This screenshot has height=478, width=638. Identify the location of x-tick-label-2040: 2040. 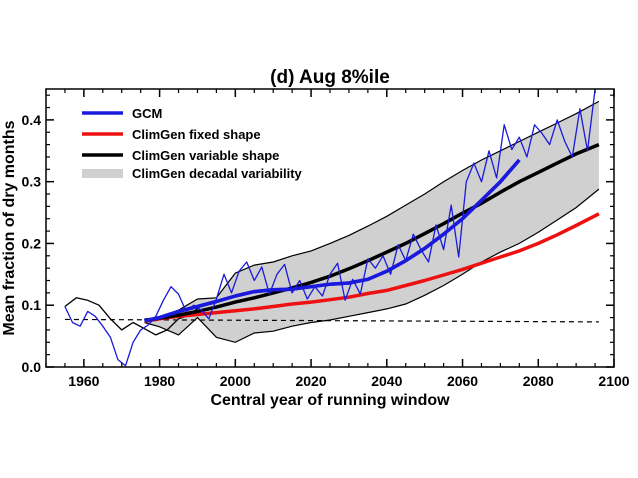
(386, 381).